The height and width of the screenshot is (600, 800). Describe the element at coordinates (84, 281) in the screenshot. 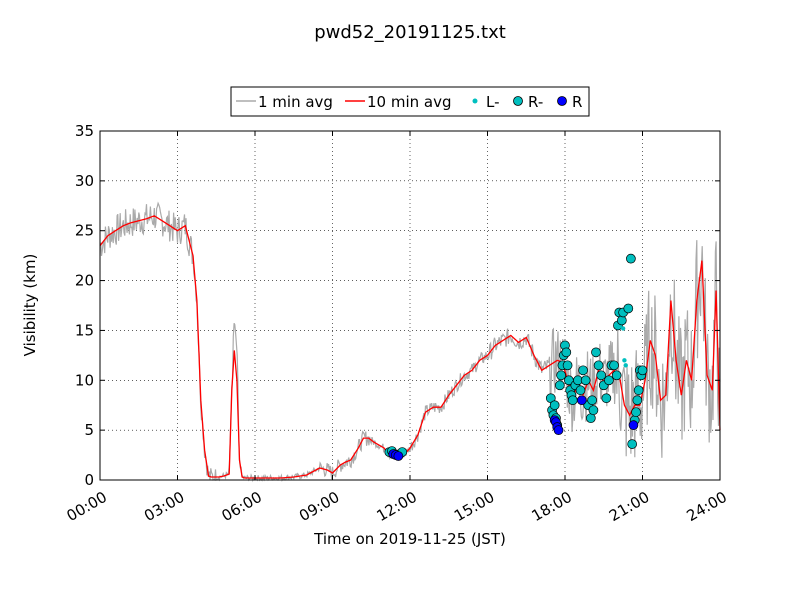

I see `y-tick-label: 20` at that location.